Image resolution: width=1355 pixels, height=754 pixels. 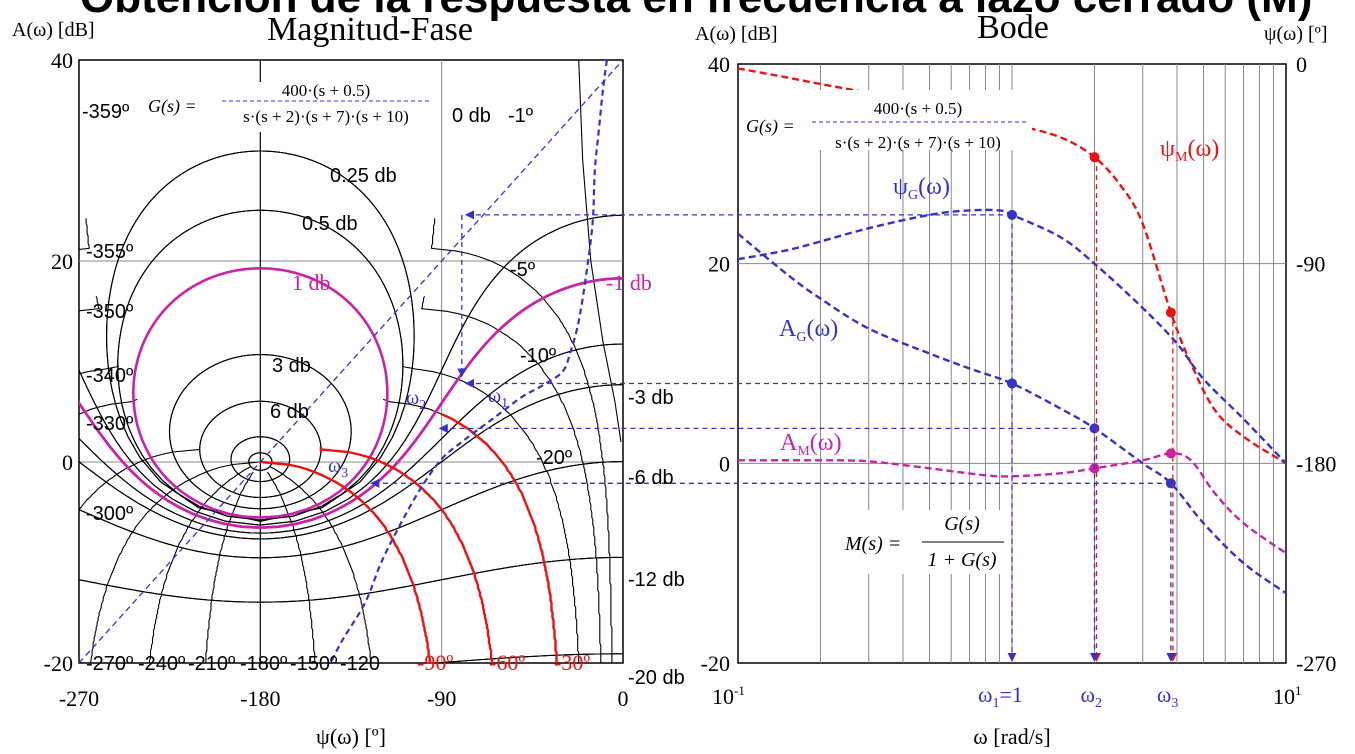 What do you see at coordinates (656, 580) in the screenshot?
I see `m-contour-label: -12 db` at bounding box center [656, 580].